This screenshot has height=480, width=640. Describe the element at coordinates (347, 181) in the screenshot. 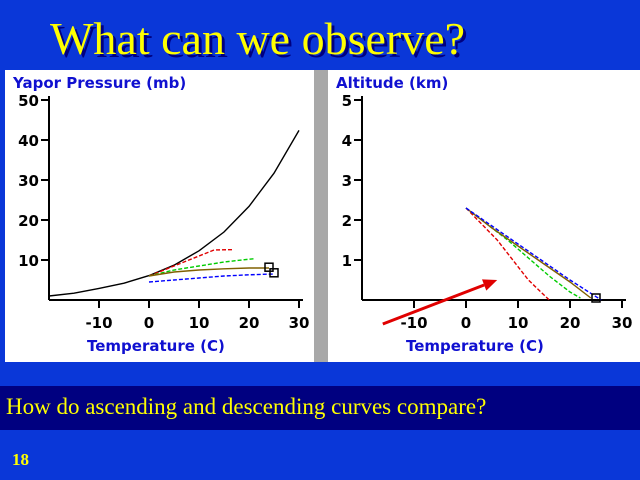

I see `altitude-y-tick-label: 3` at that location.